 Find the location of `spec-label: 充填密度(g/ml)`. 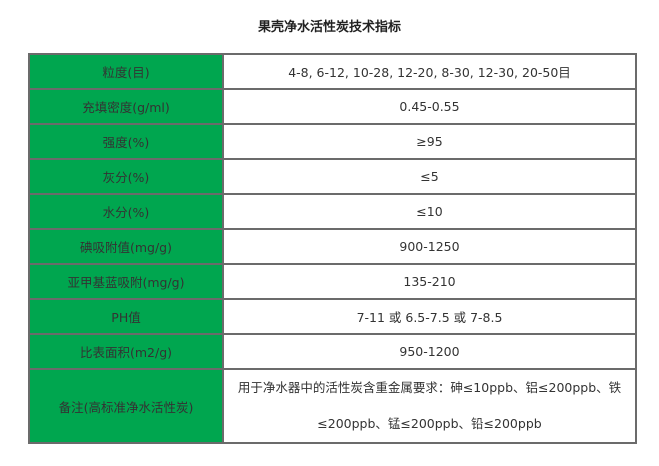

spec-label: 充填密度(g/ml) is located at coordinates (126, 106).